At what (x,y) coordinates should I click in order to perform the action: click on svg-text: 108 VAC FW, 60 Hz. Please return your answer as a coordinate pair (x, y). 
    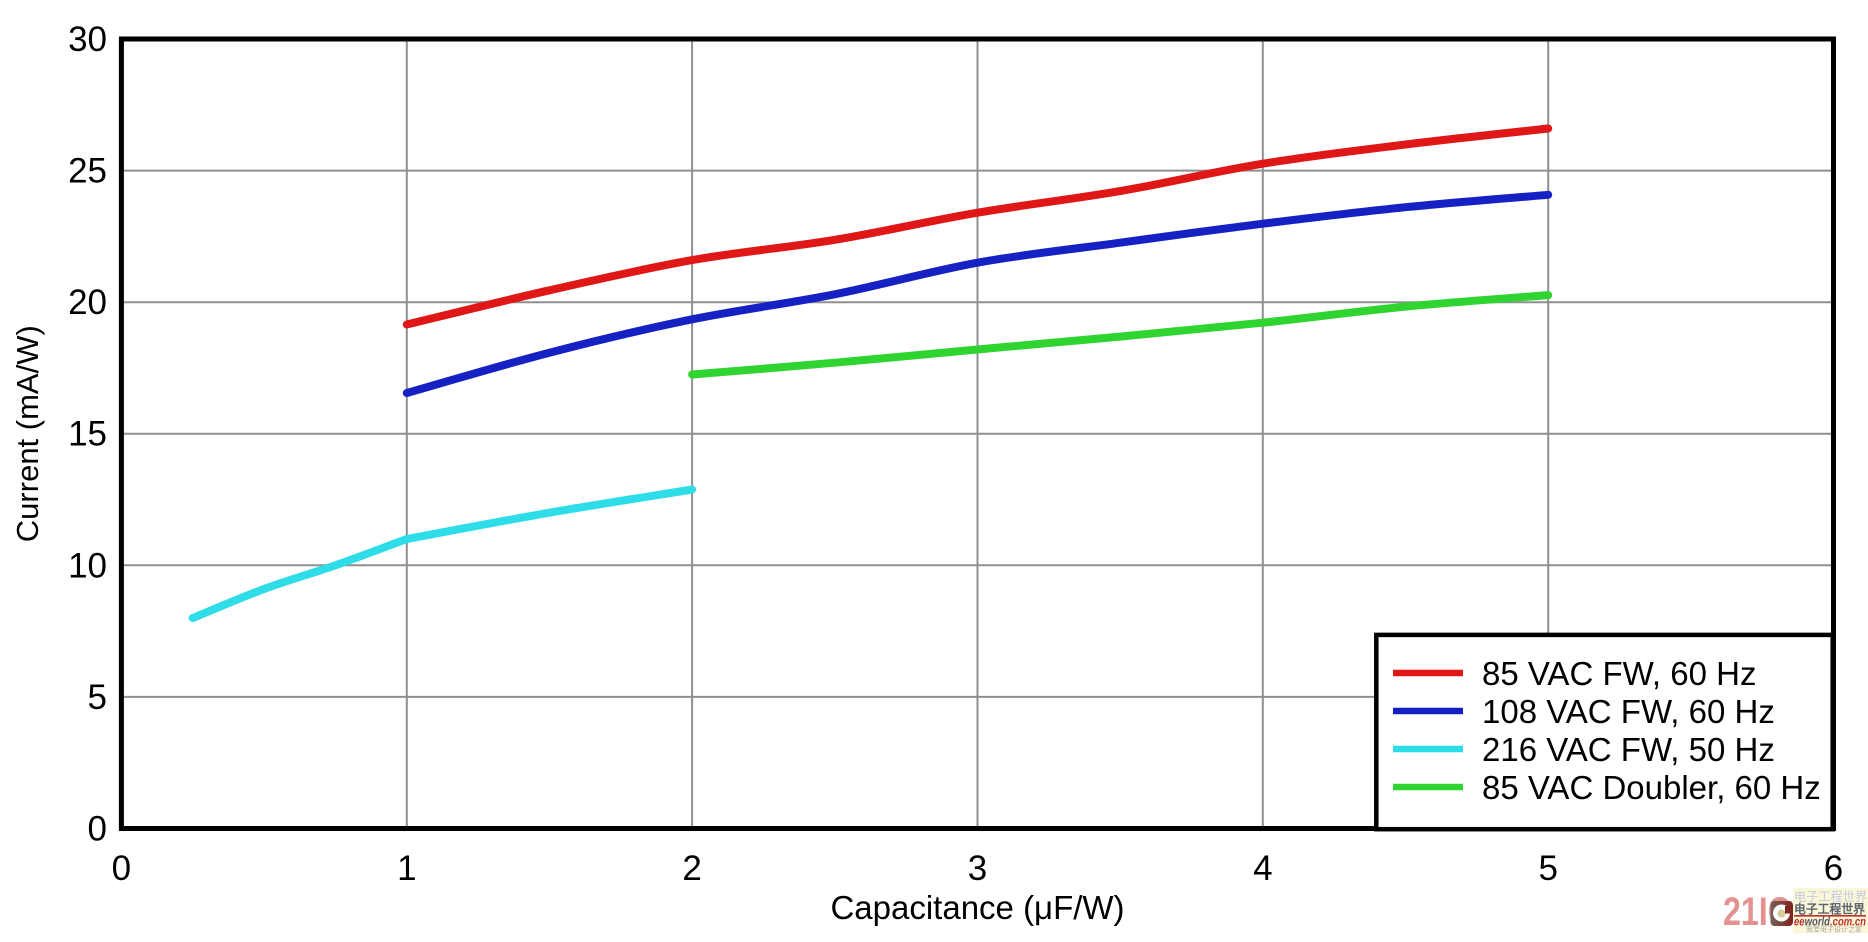
    Looking at the image, I should click on (1628, 711).